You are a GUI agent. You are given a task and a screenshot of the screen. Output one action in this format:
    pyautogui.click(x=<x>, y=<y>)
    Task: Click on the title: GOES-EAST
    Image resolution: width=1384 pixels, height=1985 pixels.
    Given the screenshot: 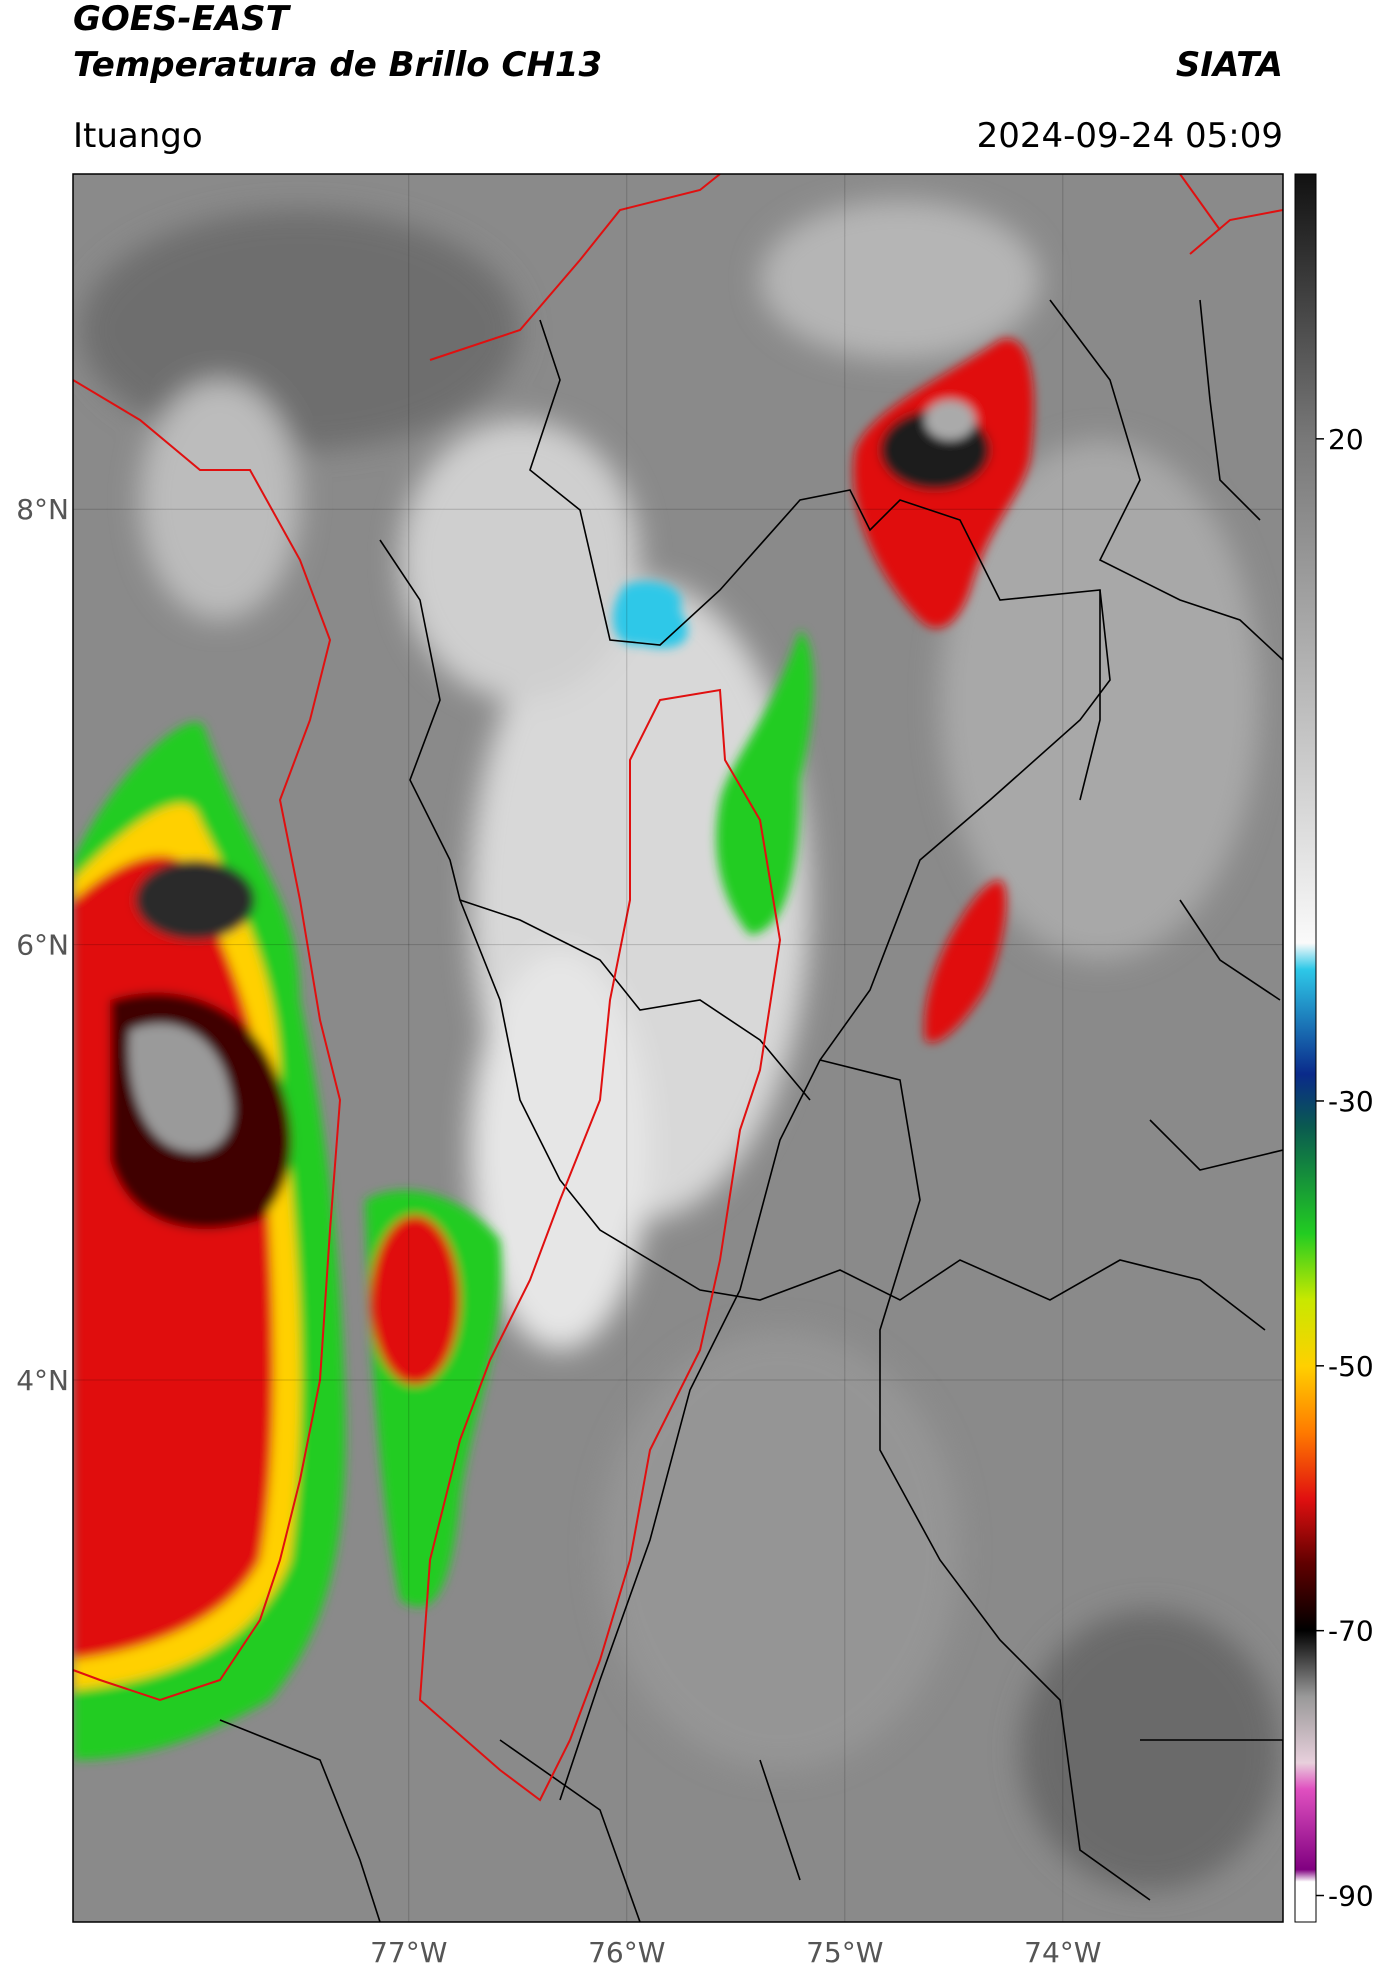 What is the action you would take?
    pyautogui.click(x=182, y=19)
    